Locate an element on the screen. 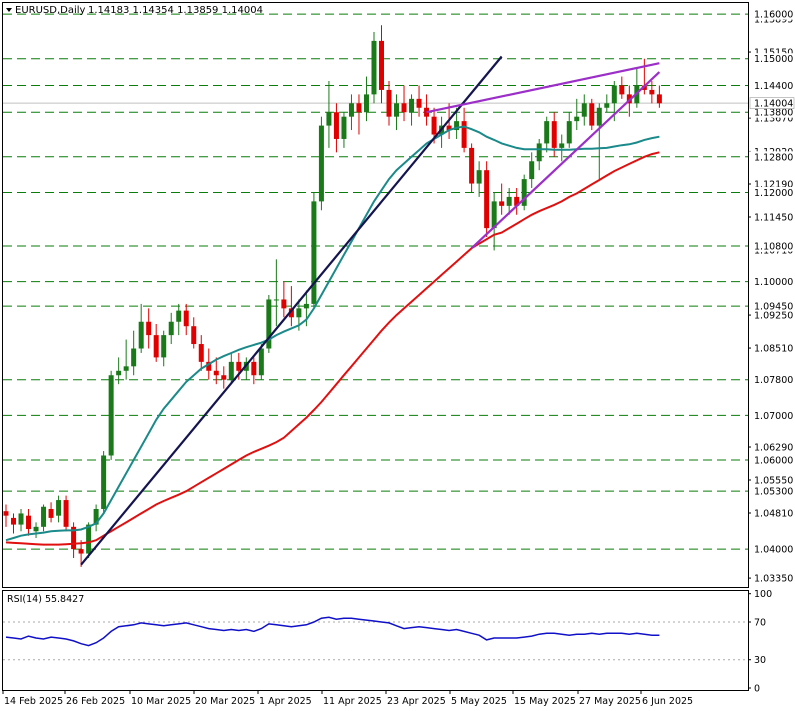  price-tick-label: 1.15150 is located at coordinates (773, 53).